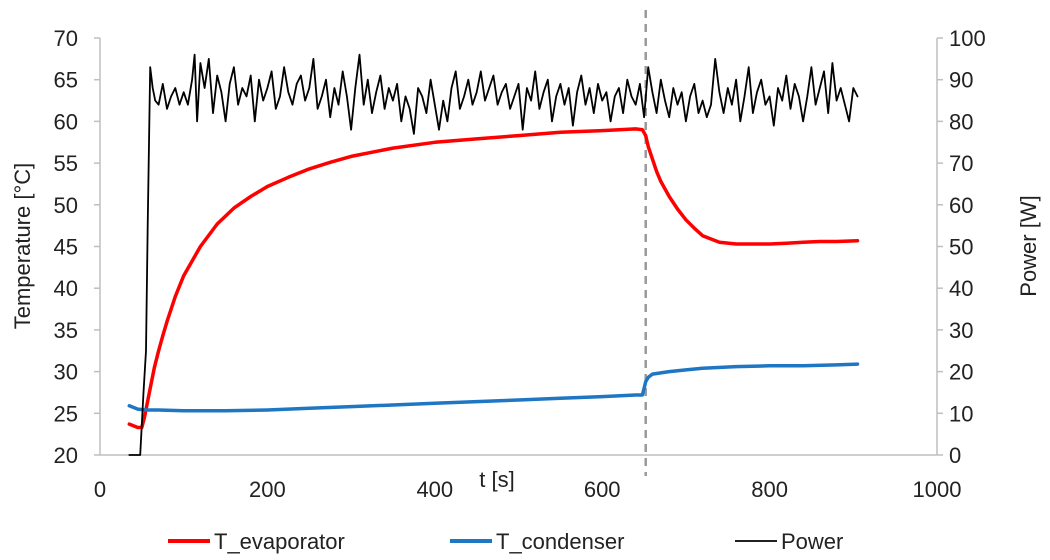  Describe the element at coordinates (493, 387) in the screenshot. I see `series-line-t-condenser` at that location.